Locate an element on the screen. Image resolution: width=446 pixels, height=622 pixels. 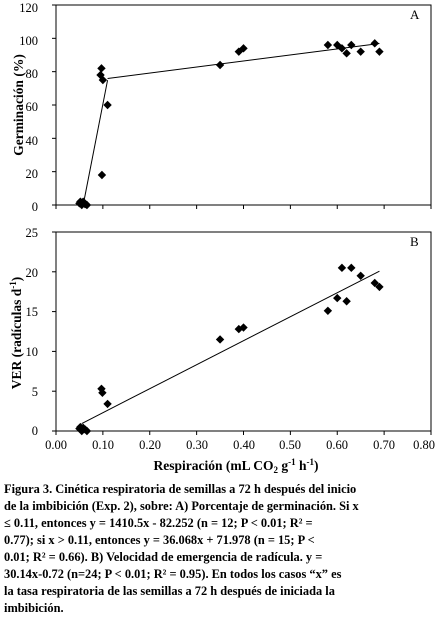
x-tick: 0.10 is located at coordinates (103, 445).